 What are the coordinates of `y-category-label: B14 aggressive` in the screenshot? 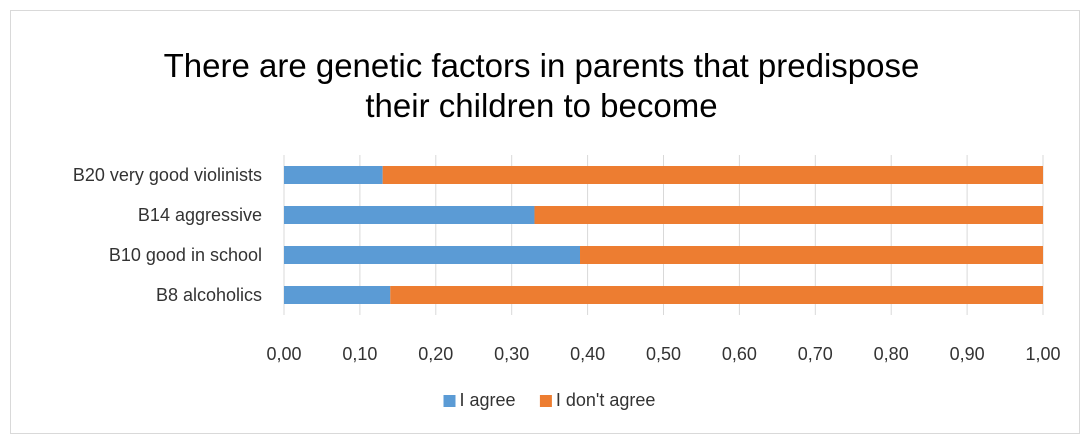 It's located at (200, 215).